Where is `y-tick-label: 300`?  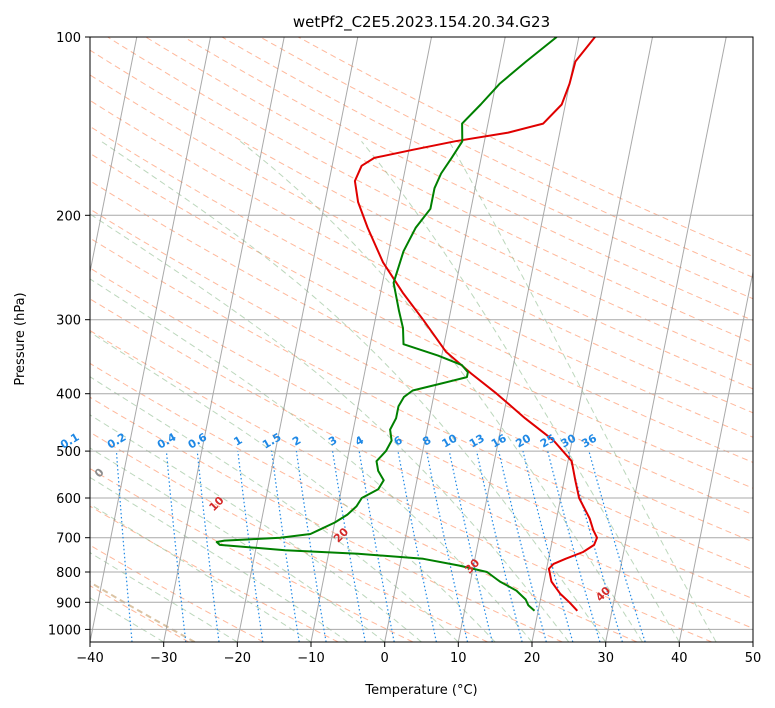 y-tick-label: 300 is located at coordinates (68, 321).